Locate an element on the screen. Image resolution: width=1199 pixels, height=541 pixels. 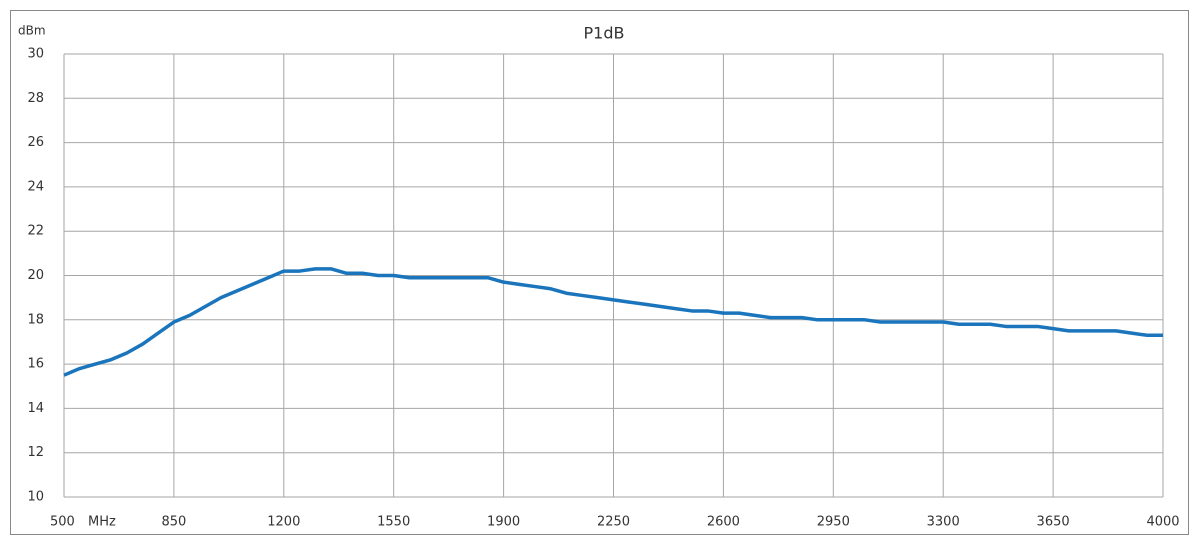
y-tick-label: 26 is located at coordinates (35, 142).